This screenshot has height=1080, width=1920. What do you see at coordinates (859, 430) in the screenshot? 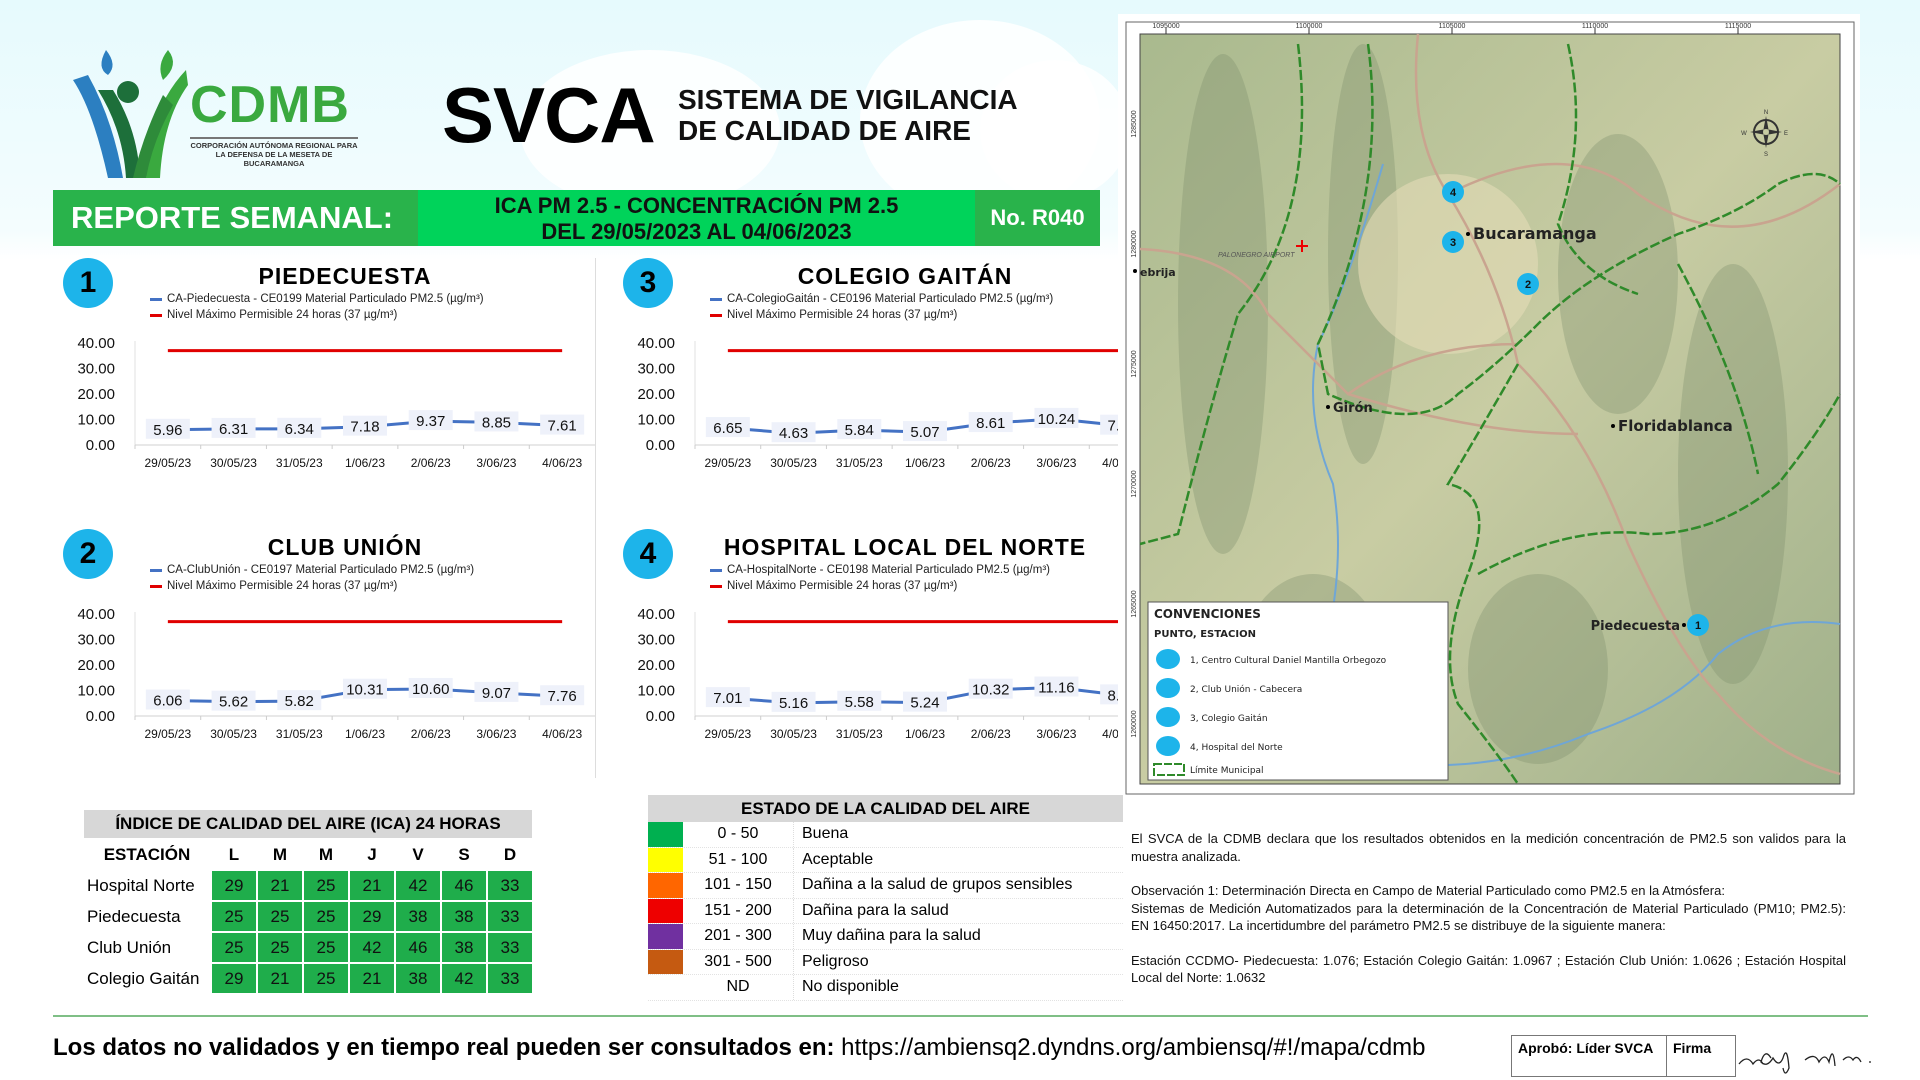
I see `data-label: 5.84` at bounding box center [859, 430].